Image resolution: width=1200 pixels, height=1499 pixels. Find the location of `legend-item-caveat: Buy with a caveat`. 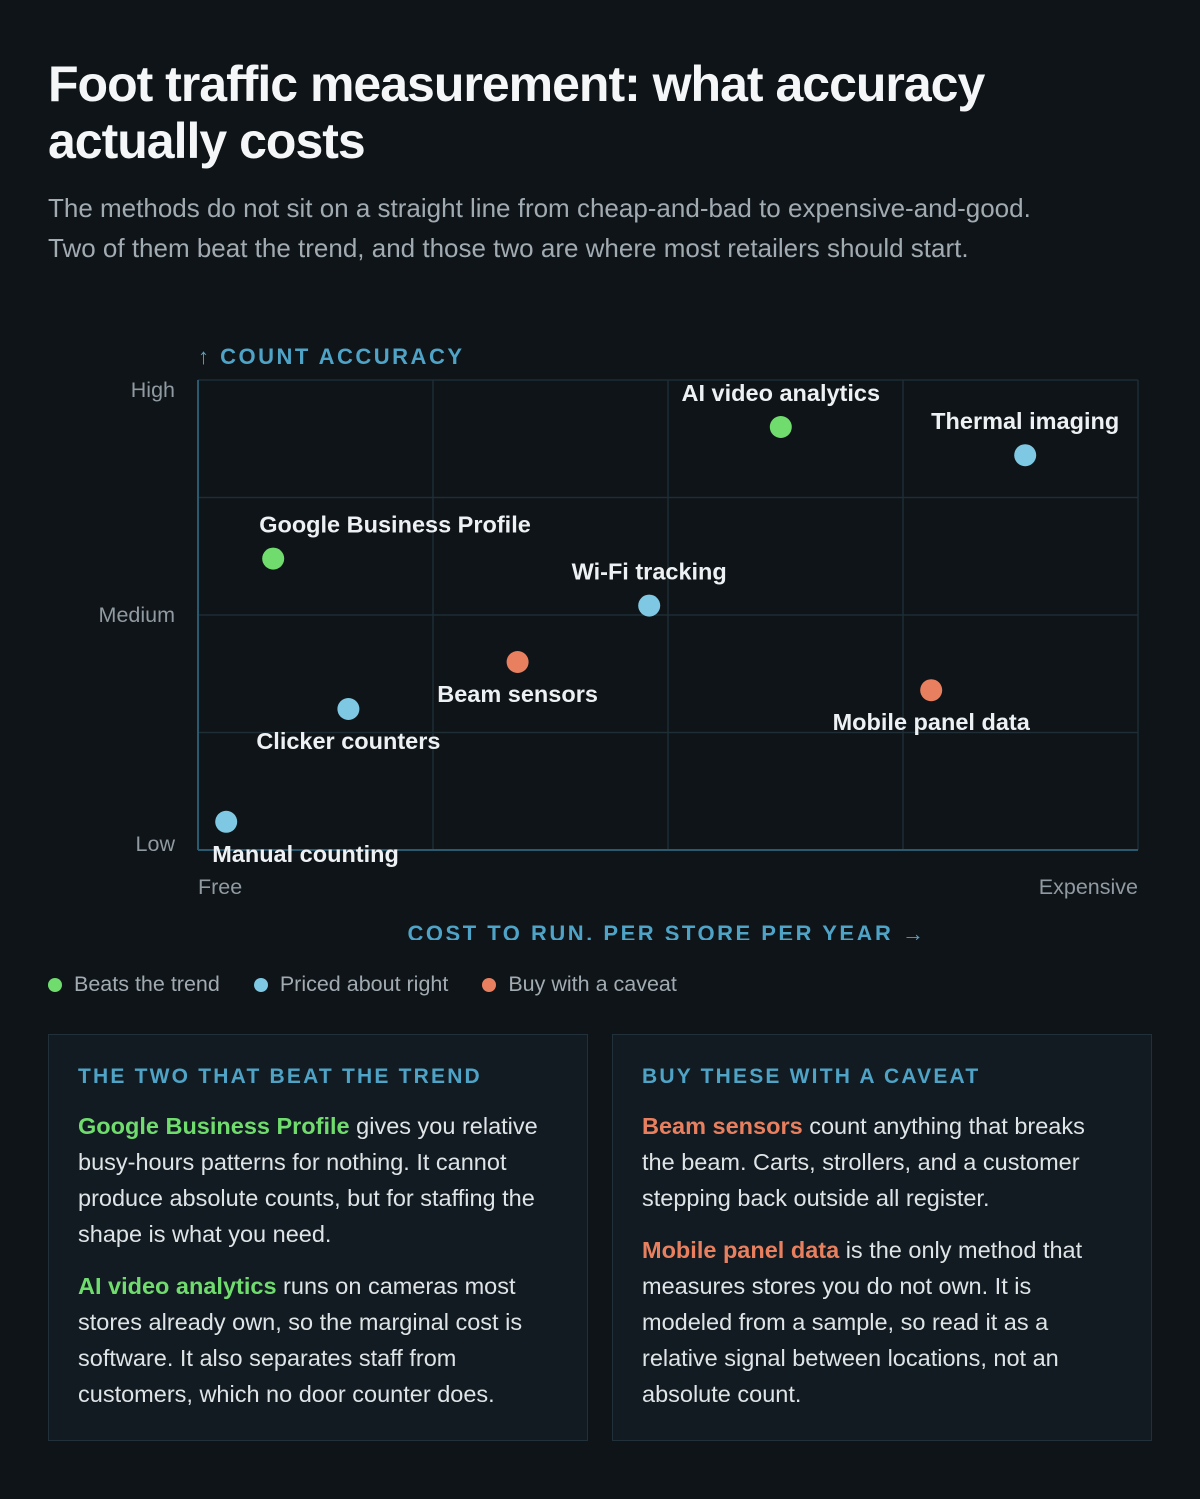

legend-item-caveat: Buy with a caveat is located at coordinates (579, 984).